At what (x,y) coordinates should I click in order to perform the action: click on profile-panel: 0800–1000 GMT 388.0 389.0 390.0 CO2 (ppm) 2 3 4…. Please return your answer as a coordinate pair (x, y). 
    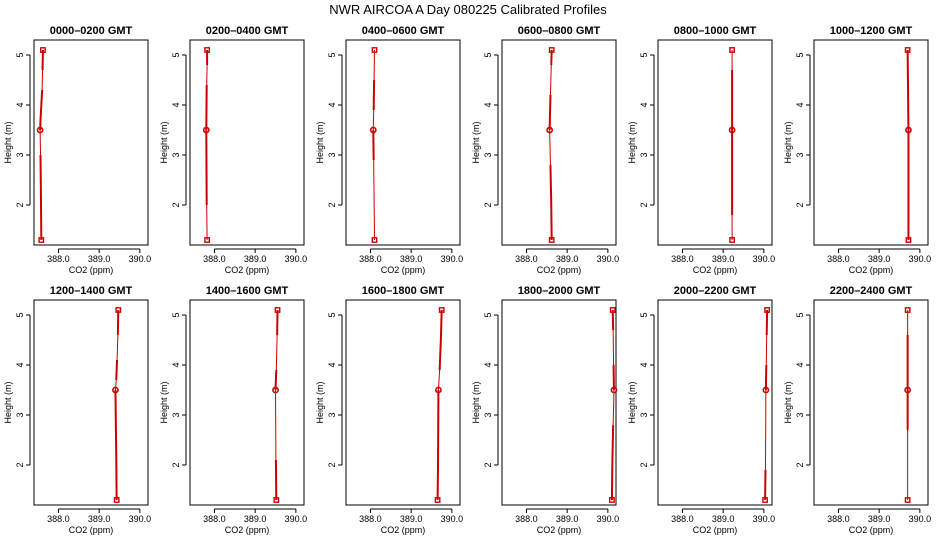
    Looking at the image, I should click on (701, 150).